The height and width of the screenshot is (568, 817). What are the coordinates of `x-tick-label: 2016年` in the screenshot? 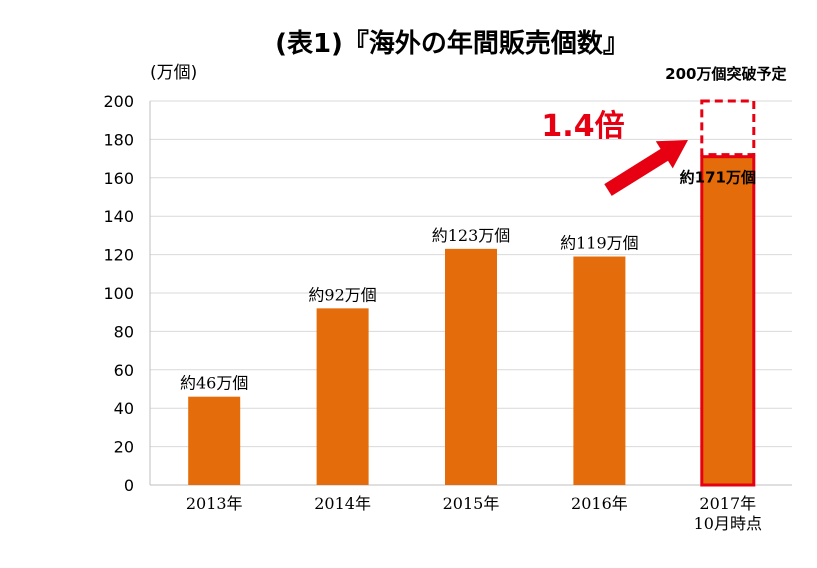 It's located at (599, 503).